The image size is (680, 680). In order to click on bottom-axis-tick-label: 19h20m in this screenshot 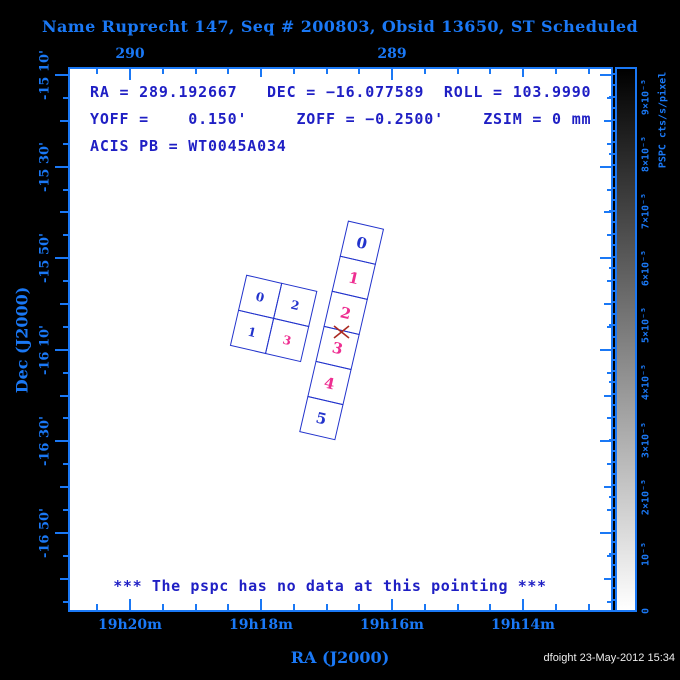, I will do `click(130, 625)`.